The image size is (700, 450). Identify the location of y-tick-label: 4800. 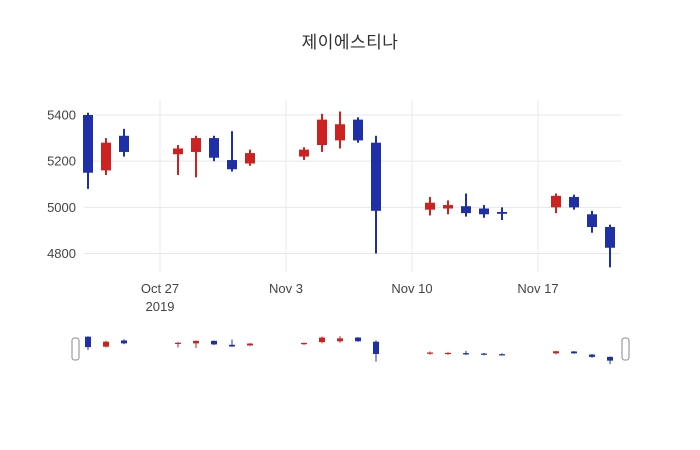
(61, 253).